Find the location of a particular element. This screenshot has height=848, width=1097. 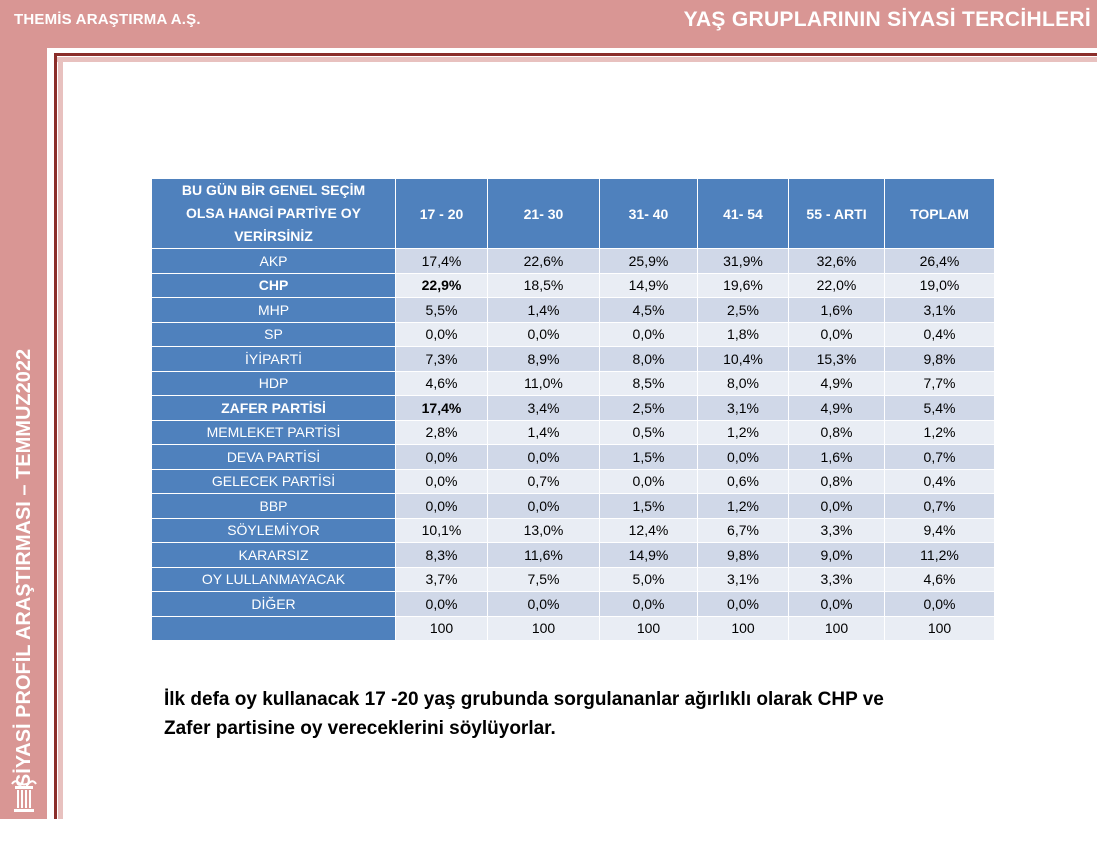

question-line: OLSA HANGİ PARTİYE OY is located at coordinates (273, 213).